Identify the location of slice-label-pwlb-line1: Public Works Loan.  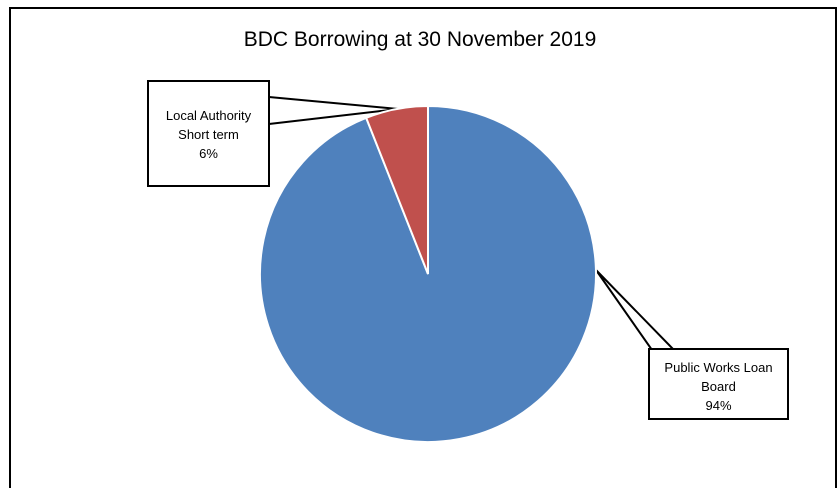
(718, 367).